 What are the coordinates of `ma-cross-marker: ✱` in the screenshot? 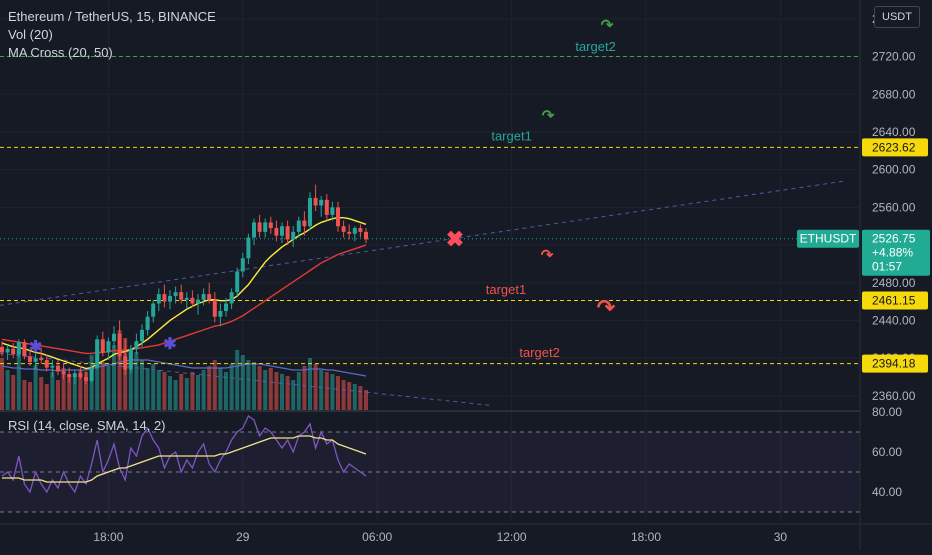 It's located at (169, 344).